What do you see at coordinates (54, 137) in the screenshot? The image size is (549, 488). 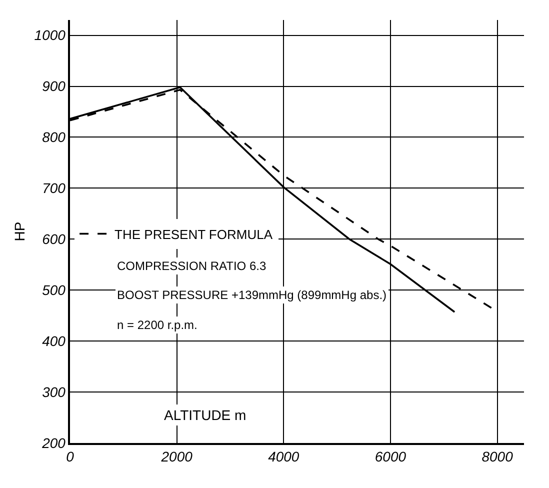 I see `y-tick-label: 800` at bounding box center [54, 137].